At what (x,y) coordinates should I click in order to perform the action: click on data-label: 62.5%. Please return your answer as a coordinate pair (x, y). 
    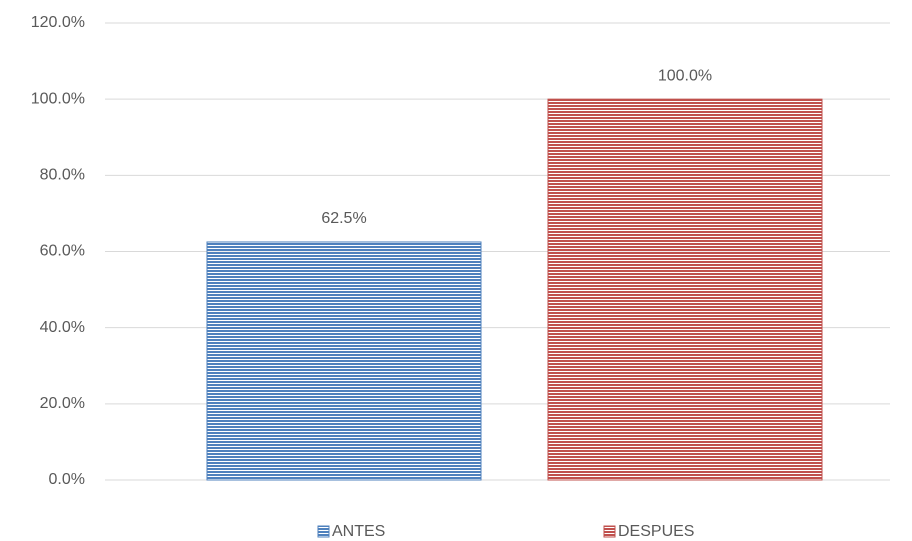
    Looking at the image, I should click on (343, 218).